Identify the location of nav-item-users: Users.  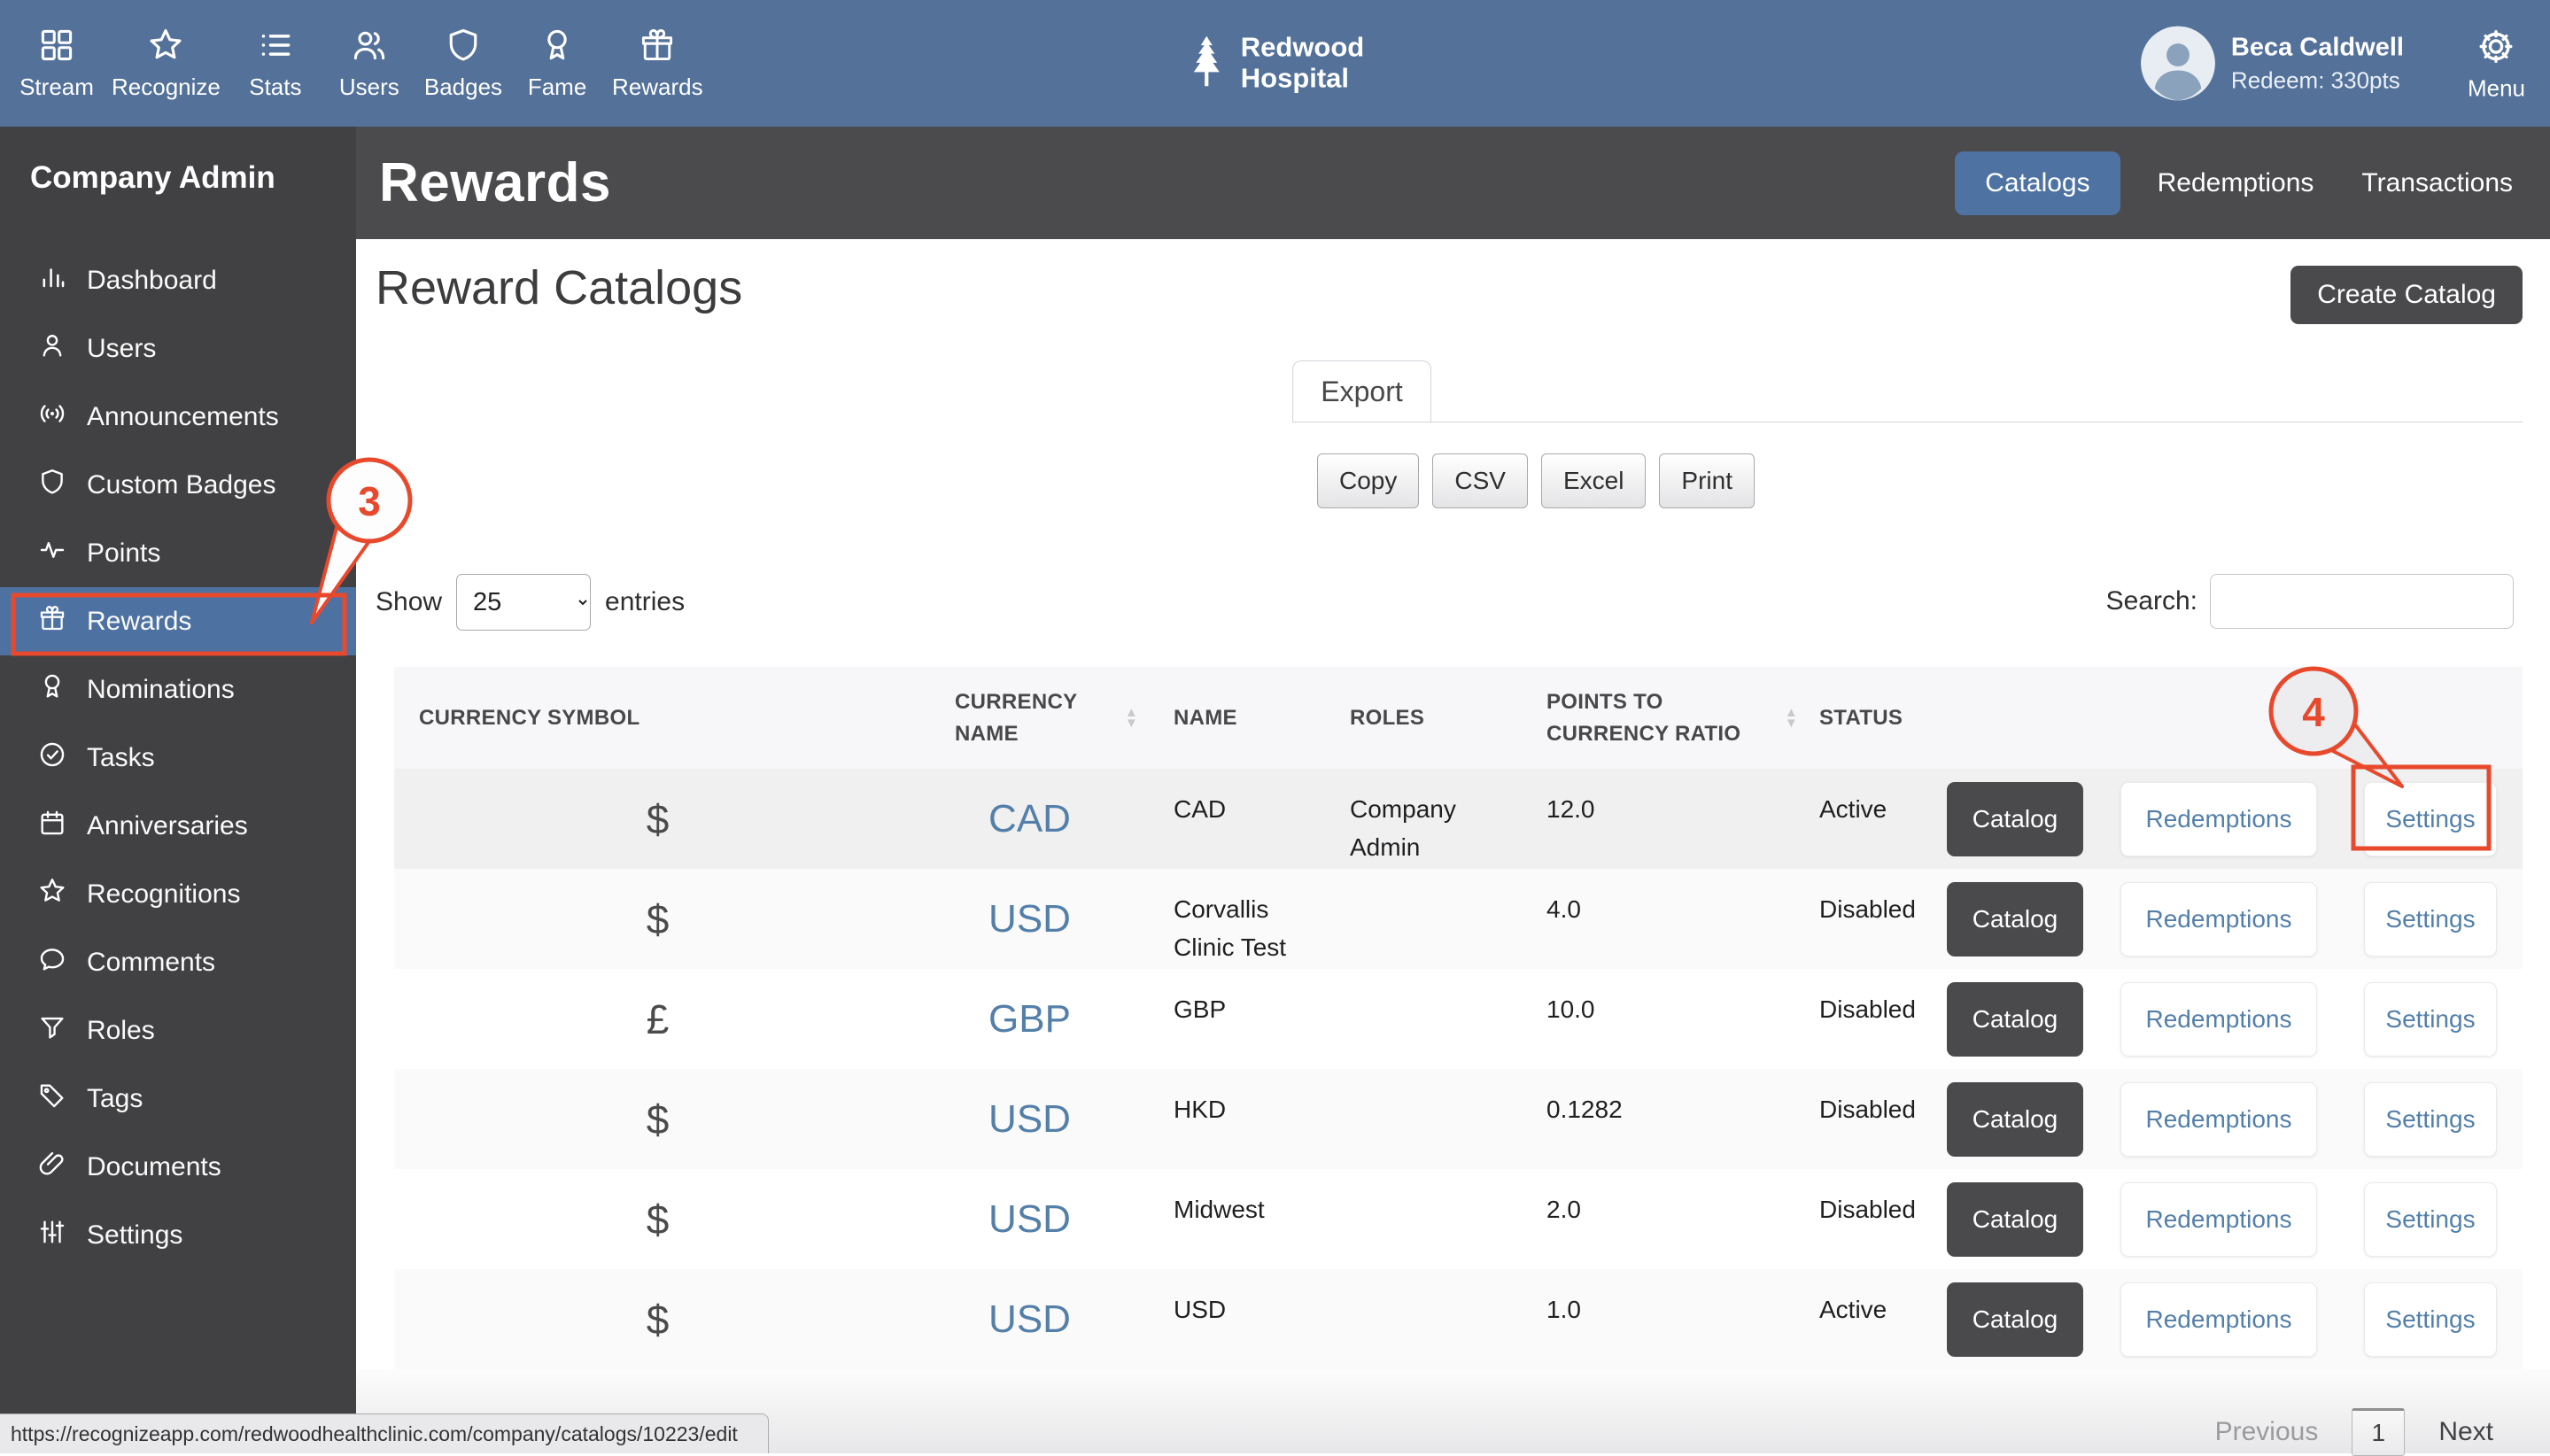
(369, 63).